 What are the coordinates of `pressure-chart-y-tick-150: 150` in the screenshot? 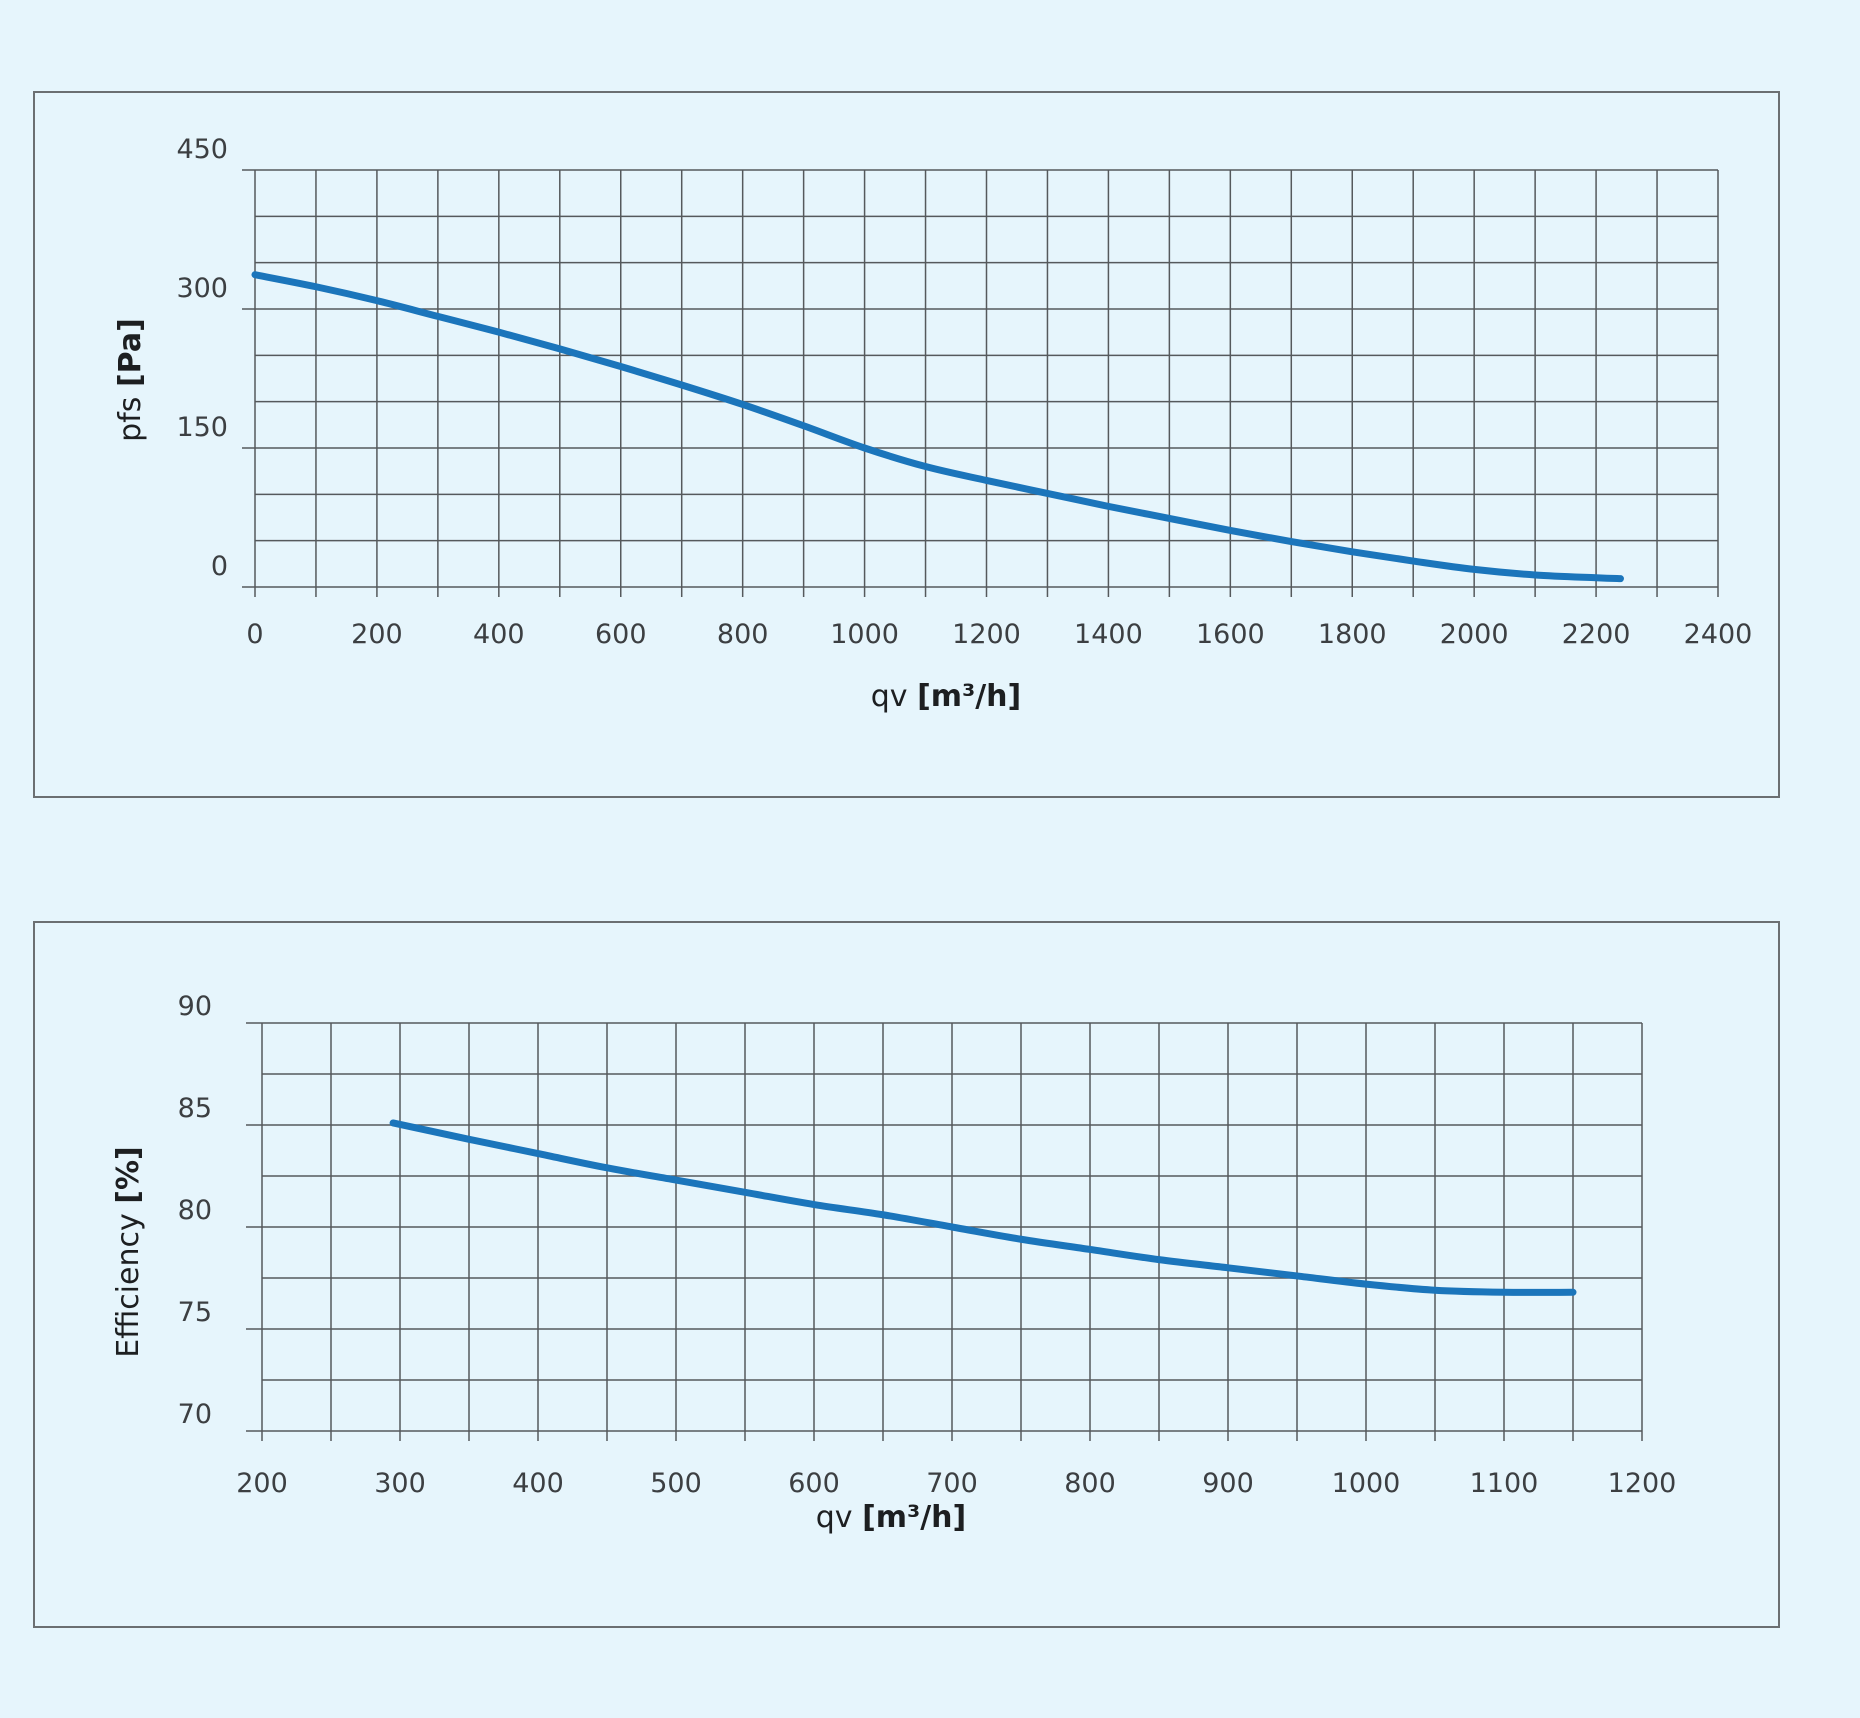 It's located at (202, 427).